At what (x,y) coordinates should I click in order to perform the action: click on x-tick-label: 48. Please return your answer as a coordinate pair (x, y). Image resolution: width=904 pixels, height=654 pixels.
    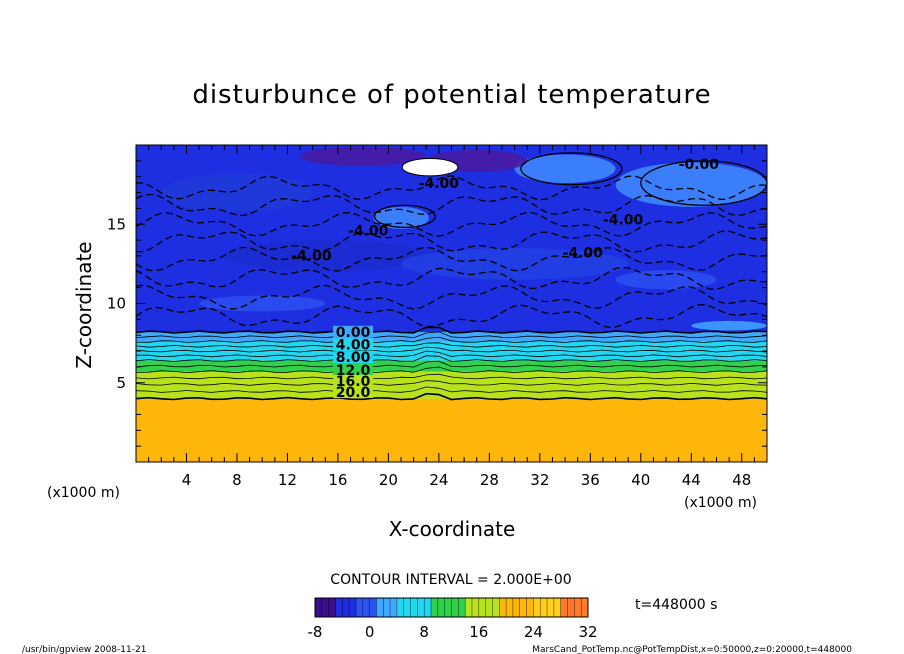
    Looking at the image, I should click on (741, 480).